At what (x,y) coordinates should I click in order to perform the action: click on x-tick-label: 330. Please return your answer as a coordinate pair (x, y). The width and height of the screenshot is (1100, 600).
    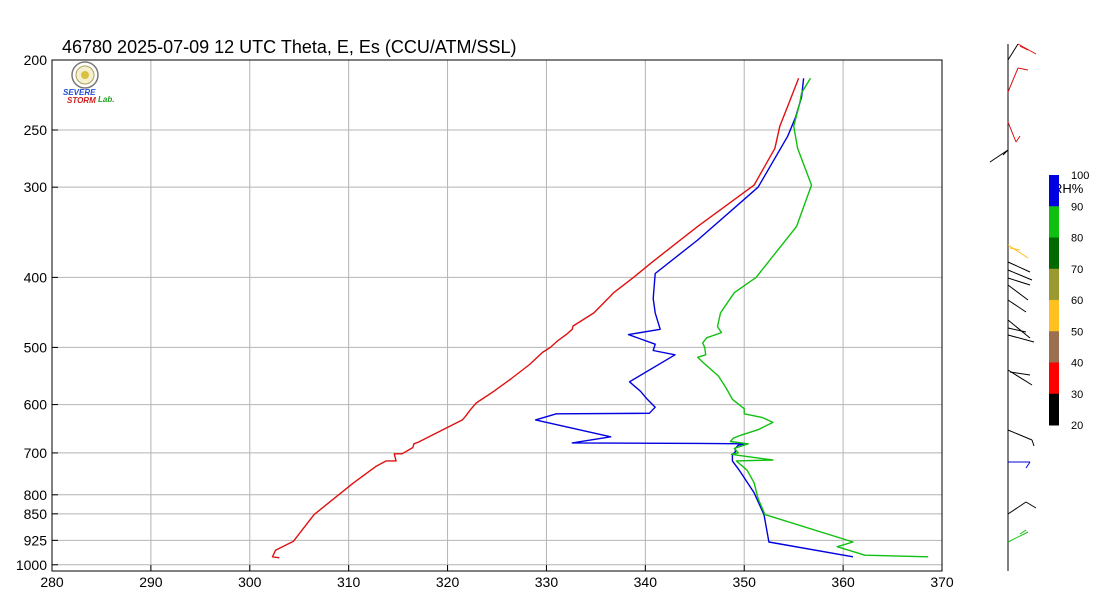
    Looking at the image, I should click on (547, 582).